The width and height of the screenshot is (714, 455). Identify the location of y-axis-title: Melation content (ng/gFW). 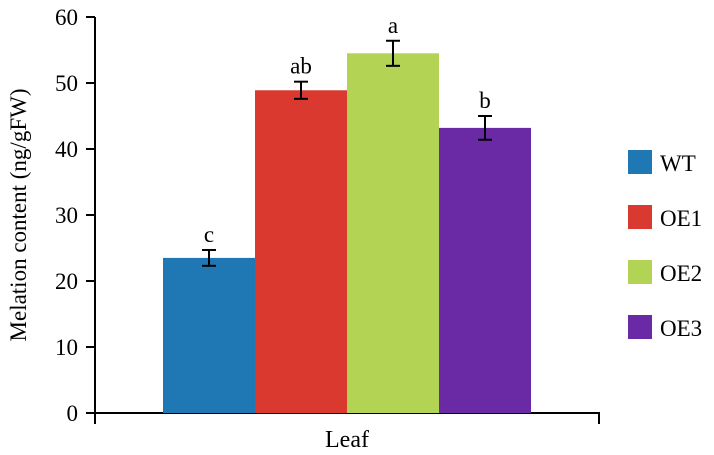
(18, 215).